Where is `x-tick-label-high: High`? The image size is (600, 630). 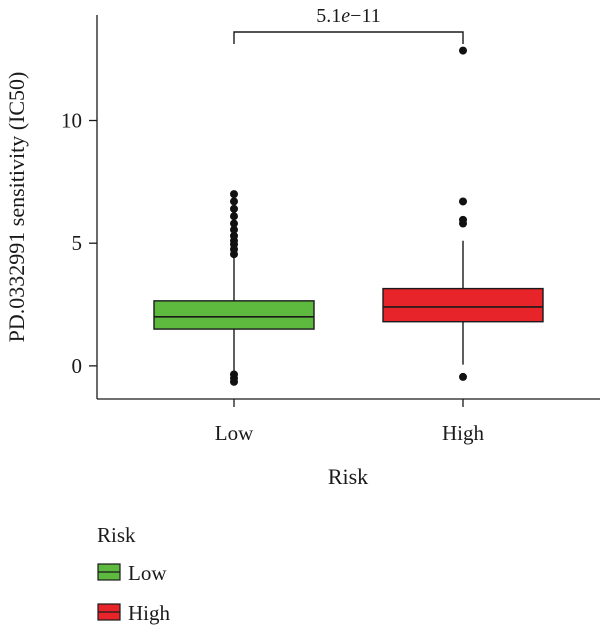 x-tick-label-high: High is located at coordinates (463, 433).